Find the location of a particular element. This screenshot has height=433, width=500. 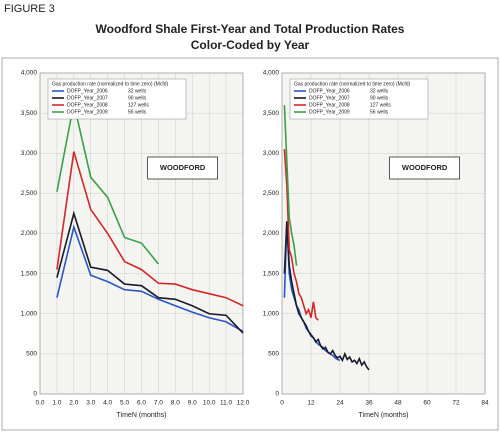

figure-label: FIGURE 3 is located at coordinates (29, 9).